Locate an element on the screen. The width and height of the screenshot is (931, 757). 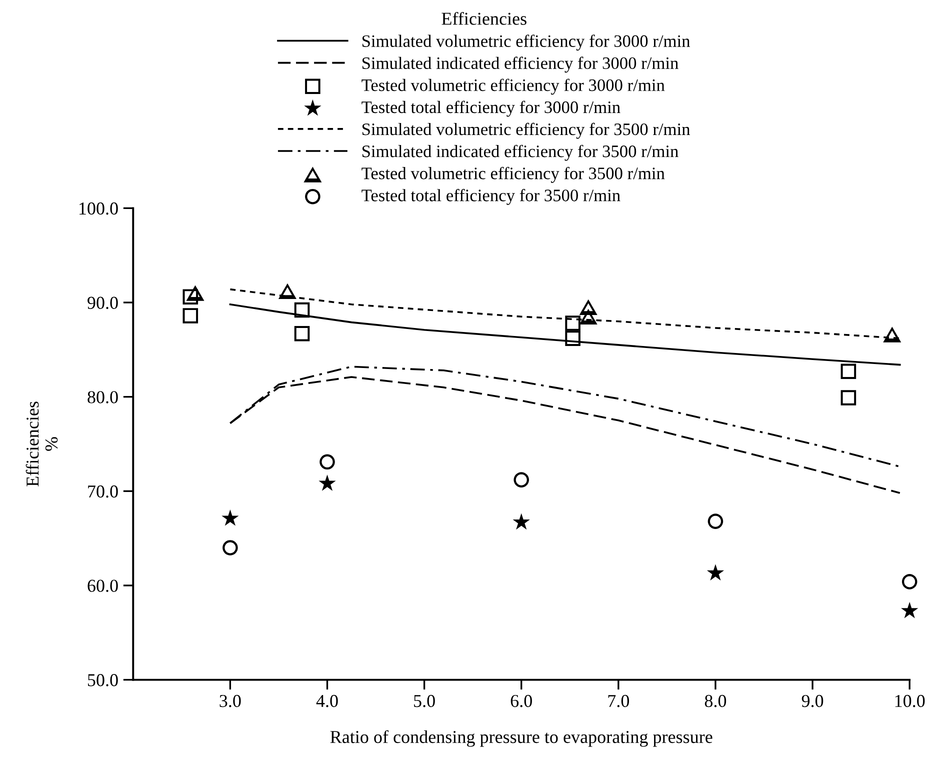
x-tick-label: 6.0 is located at coordinates (521, 701).